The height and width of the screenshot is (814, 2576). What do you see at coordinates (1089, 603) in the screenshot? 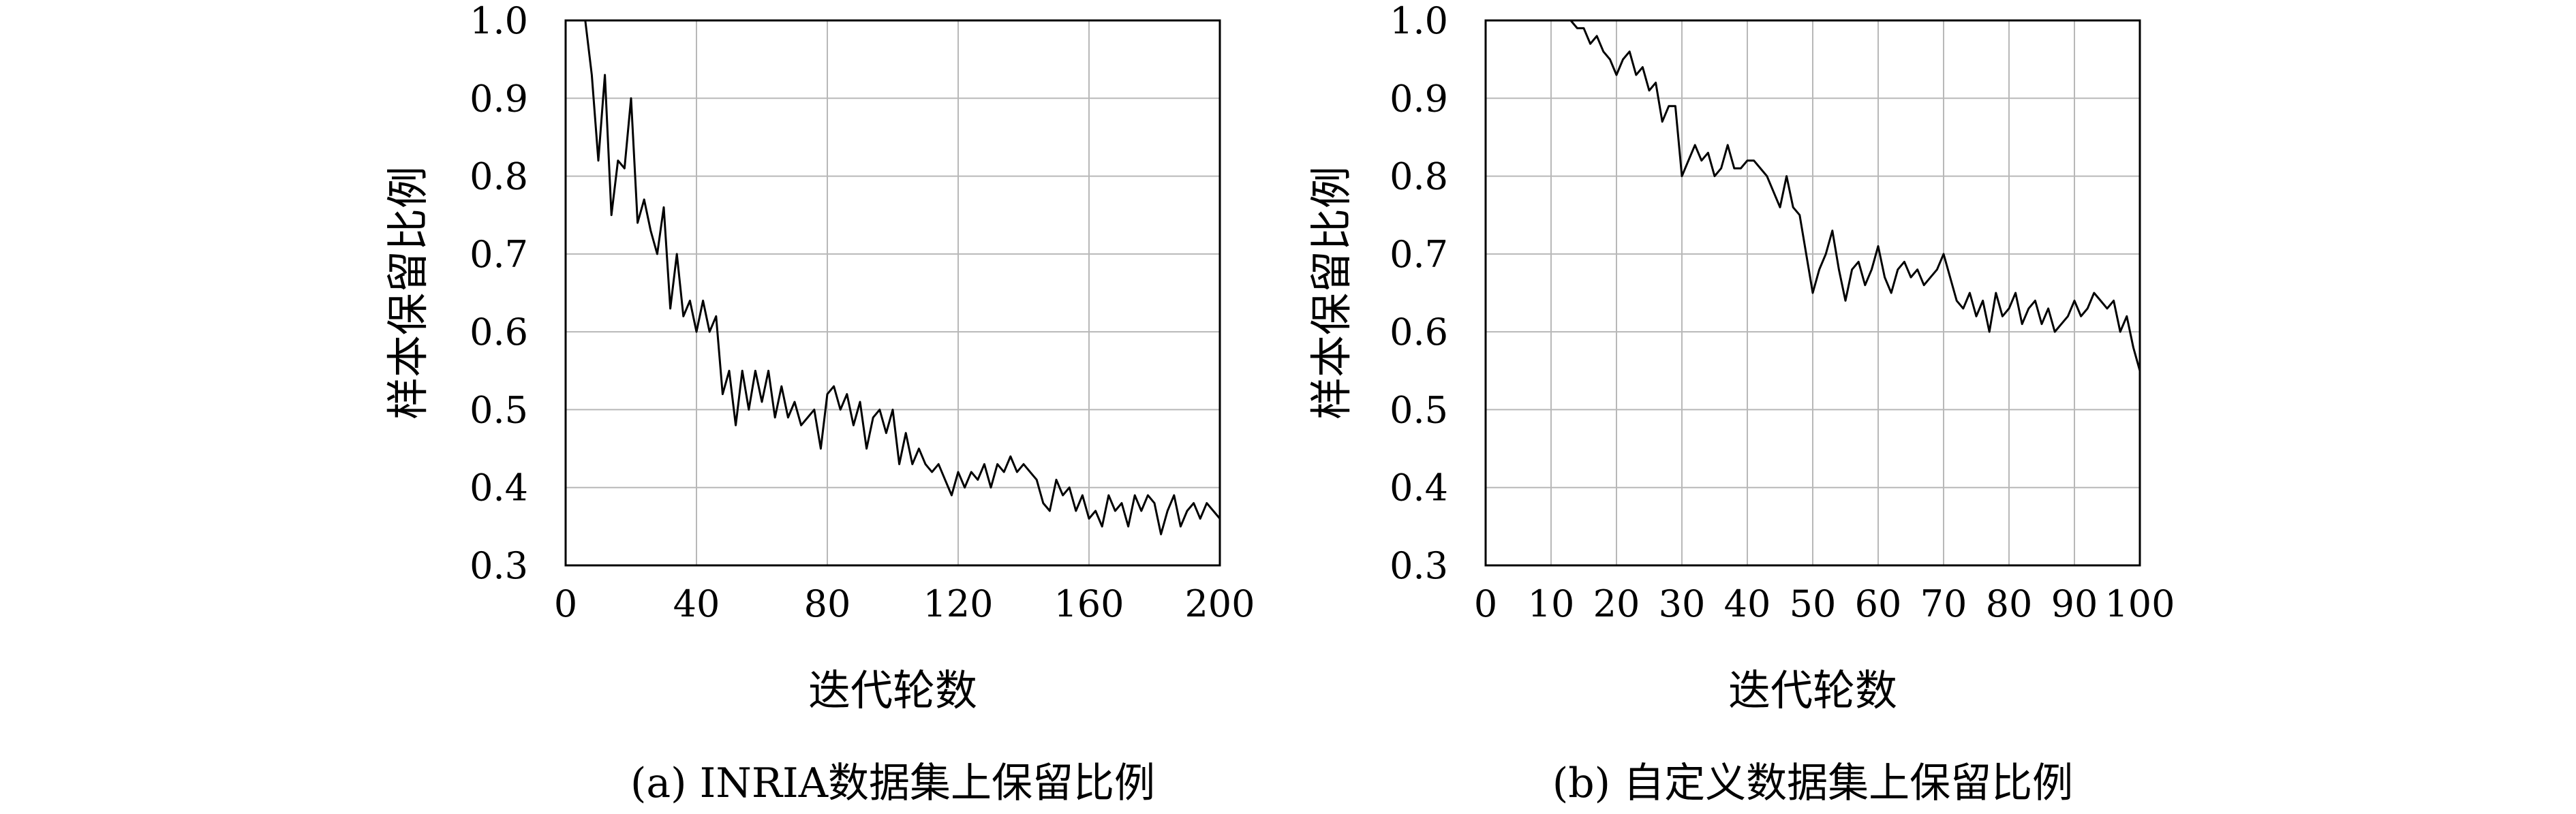
I see `x-tick-label: 160` at bounding box center [1089, 603].